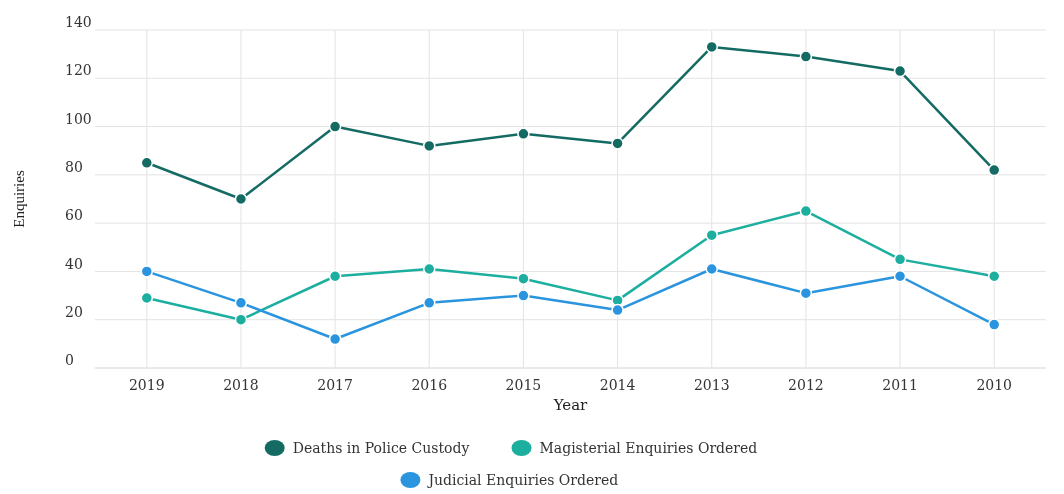 The image size is (1064, 494). Describe the element at coordinates (335, 385) in the screenshot. I see `x-tick-label: 2017` at that location.